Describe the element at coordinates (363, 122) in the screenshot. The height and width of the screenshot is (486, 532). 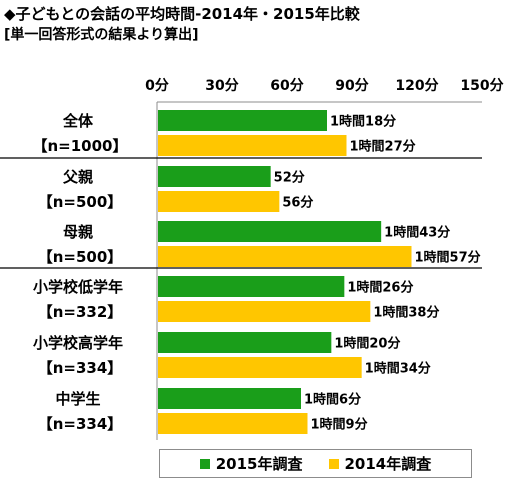
I see `data-label: 1時間18分` at that location.